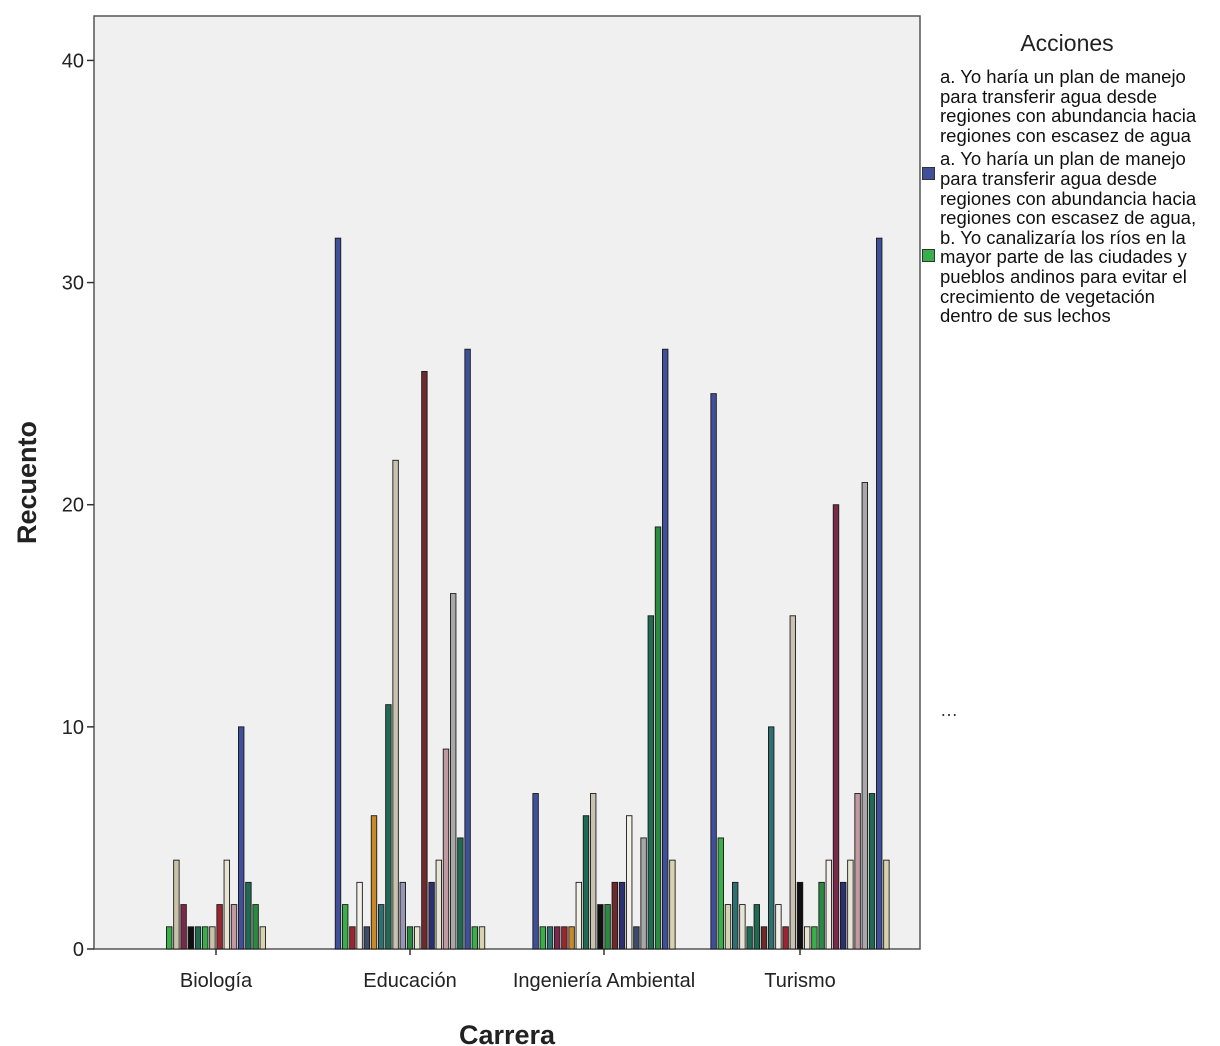 The width and height of the screenshot is (1220, 1046). What do you see at coordinates (928, 256) in the screenshot?
I see `legend-swatch-green` at bounding box center [928, 256].